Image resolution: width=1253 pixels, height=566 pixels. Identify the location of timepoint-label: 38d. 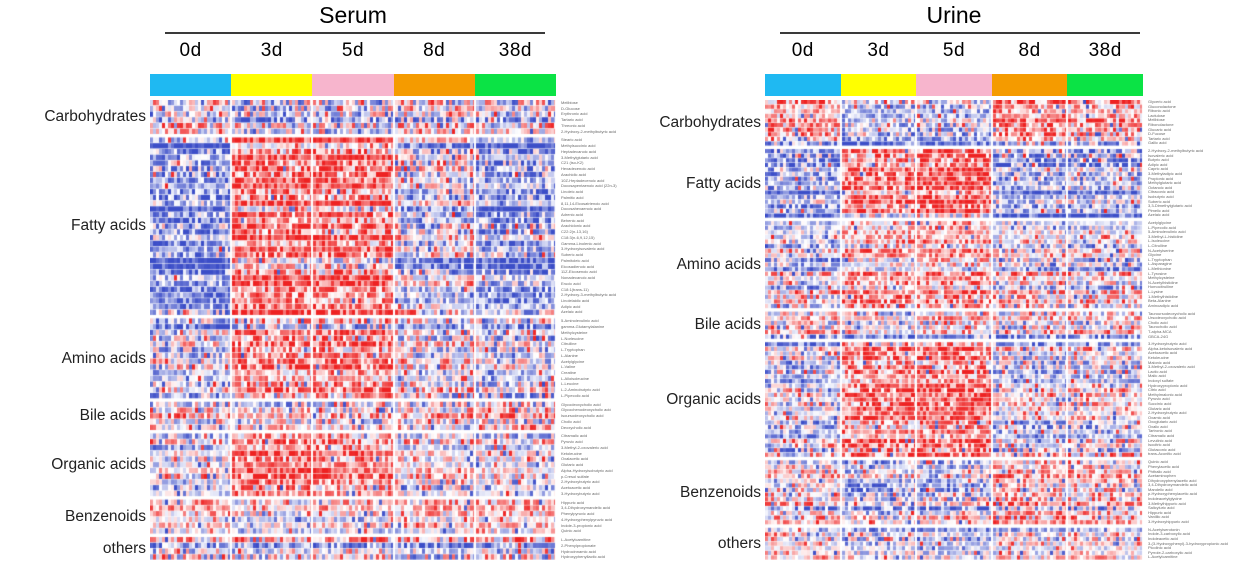
(1105, 50).